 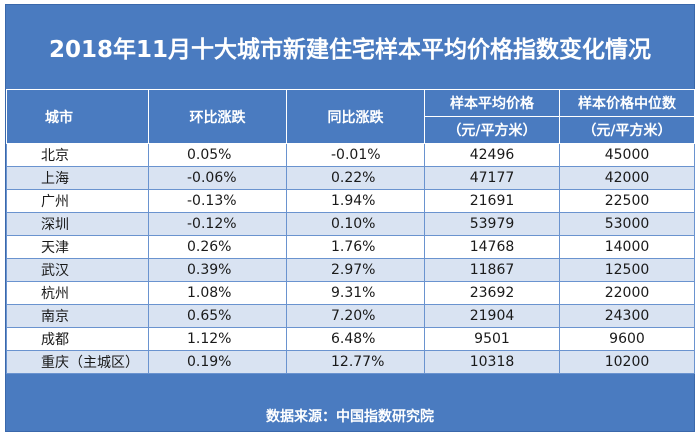 What do you see at coordinates (355, 316) in the screenshot?
I see `cell-yoy: 7.20%` at bounding box center [355, 316].